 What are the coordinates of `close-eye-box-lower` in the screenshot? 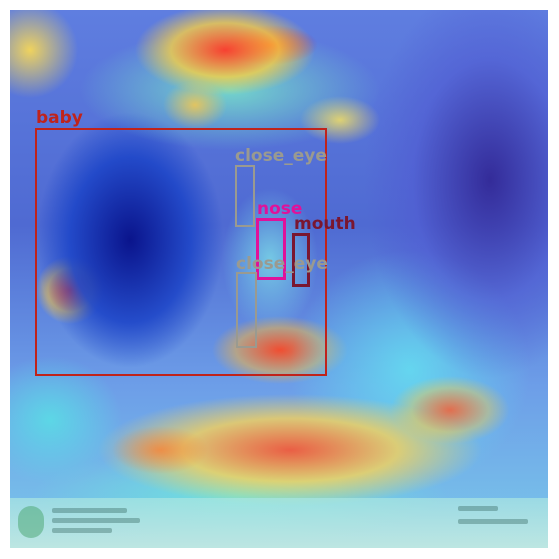 It's located at (246, 310).